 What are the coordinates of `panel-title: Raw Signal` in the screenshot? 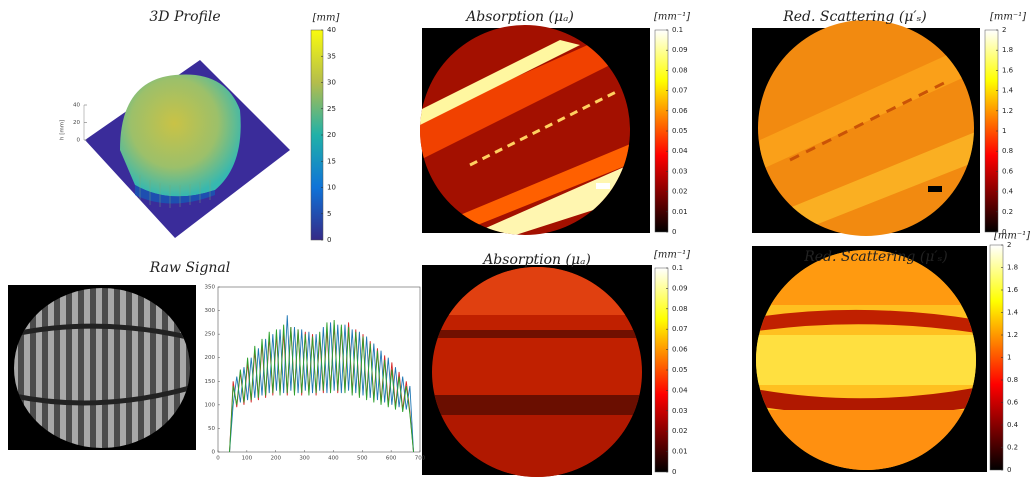 It's located at (190, 268).